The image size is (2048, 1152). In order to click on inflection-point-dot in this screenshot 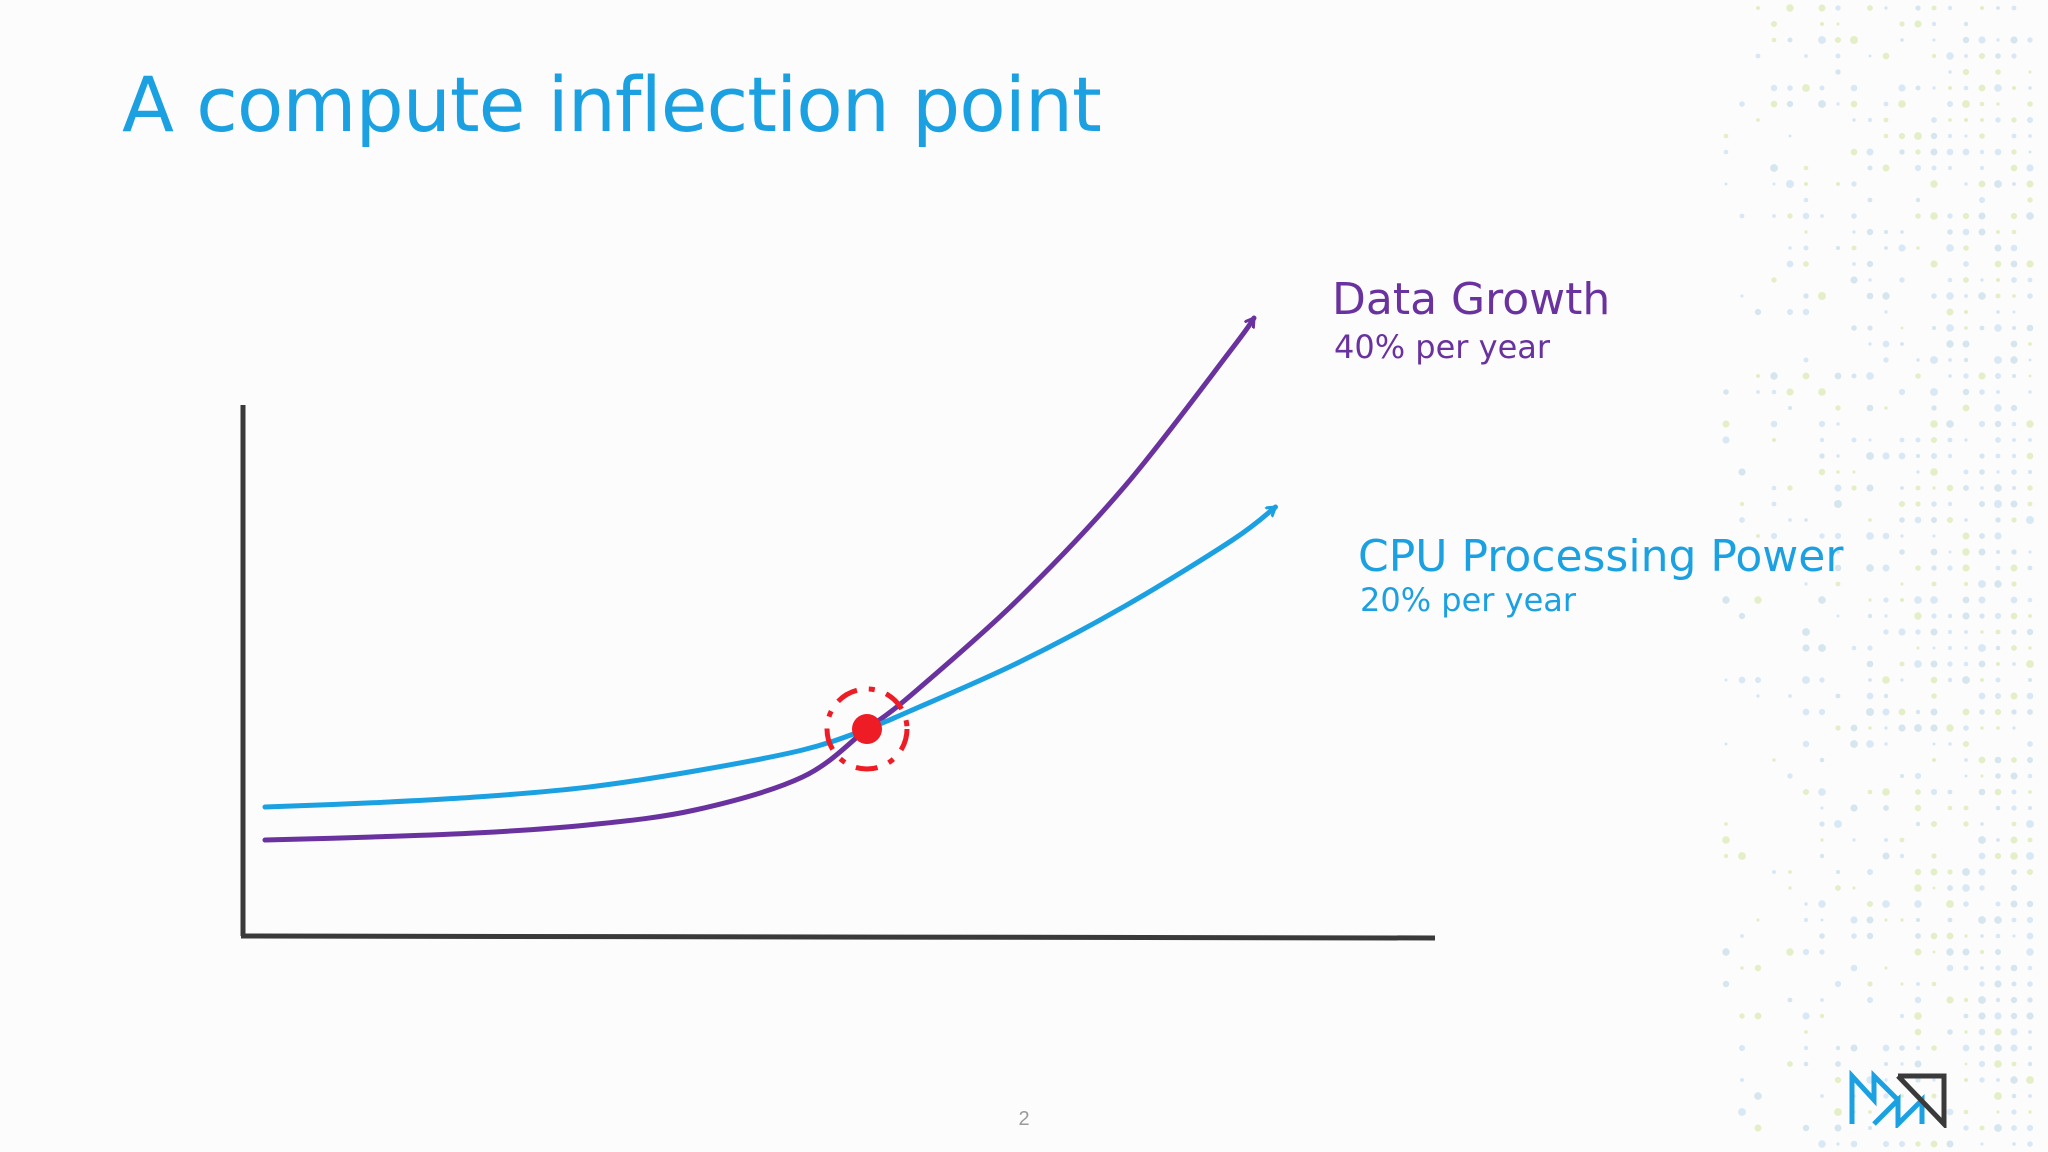, I will do `click(867, 729)`.